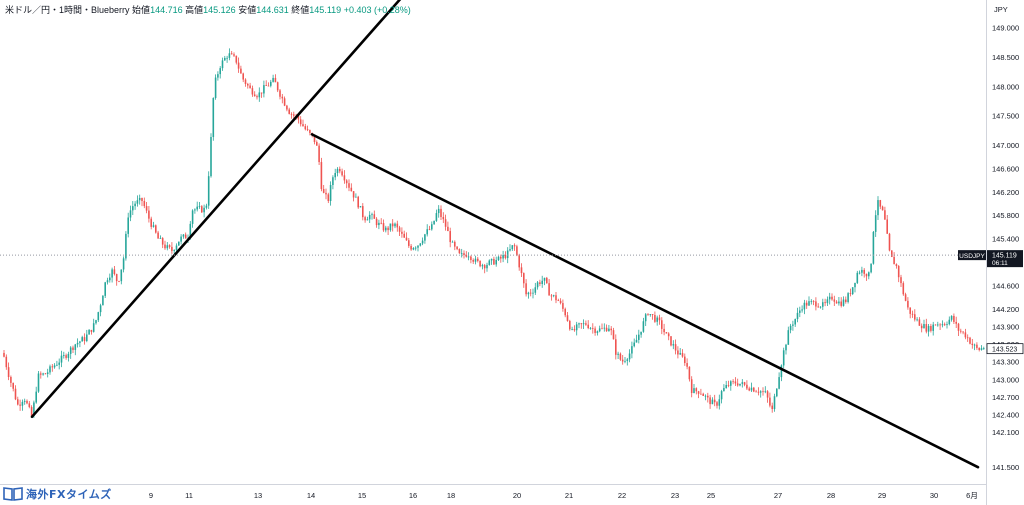 The height and width of the screenshot is (505, 1024). Describe the element at coordinates (569, 495) in the screenshot. I see `time-tick-label: 21` at that location.